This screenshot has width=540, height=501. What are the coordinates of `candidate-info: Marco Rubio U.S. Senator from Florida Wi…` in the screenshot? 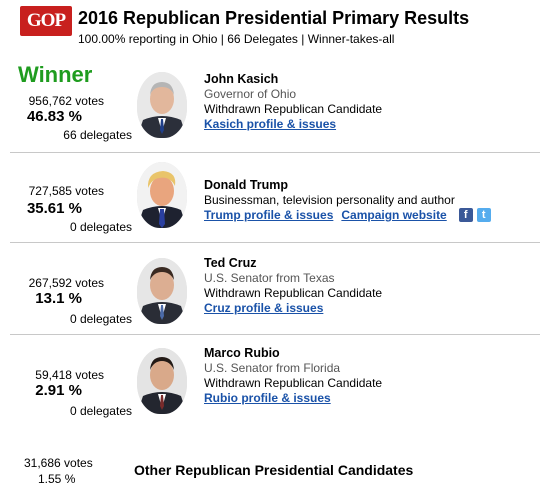 It's located at (293, 375).